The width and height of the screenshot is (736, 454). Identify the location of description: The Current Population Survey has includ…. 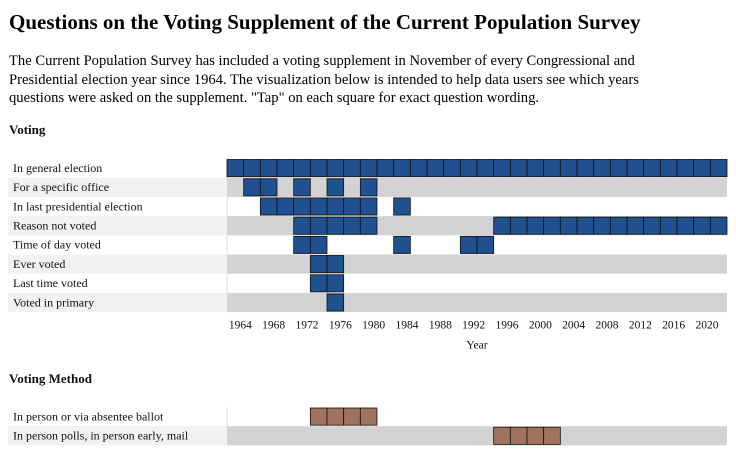
(324, 79).